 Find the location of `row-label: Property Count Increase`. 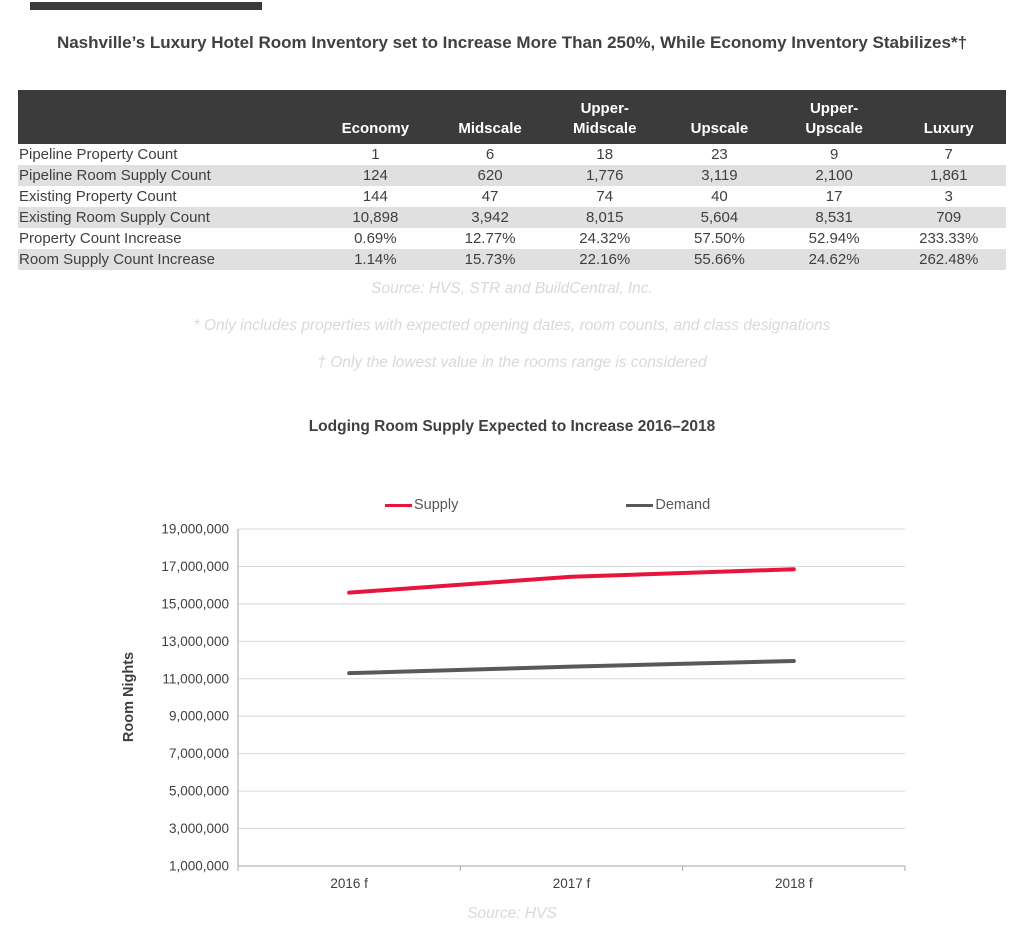

row-label: Property Count Increase is located at coordinates (100, 238).